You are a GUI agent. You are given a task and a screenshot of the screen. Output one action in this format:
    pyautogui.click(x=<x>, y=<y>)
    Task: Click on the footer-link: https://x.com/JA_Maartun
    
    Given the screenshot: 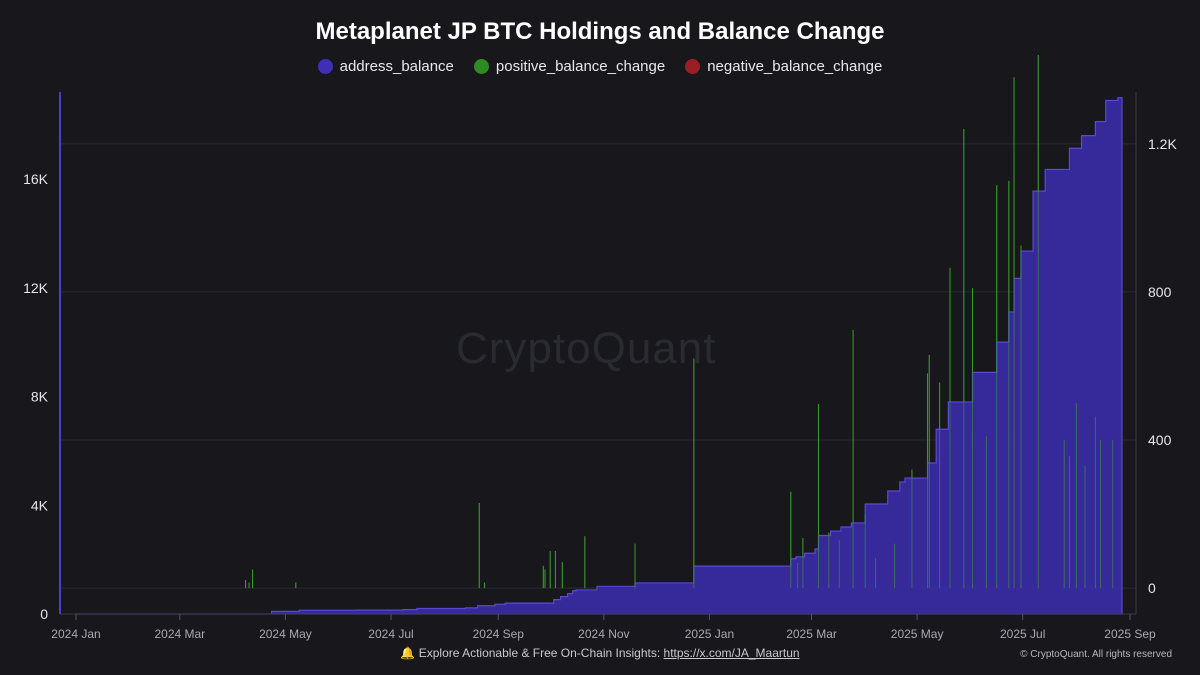 What is the action you would take?
    pyautogui.click(x=731, y=653)
    